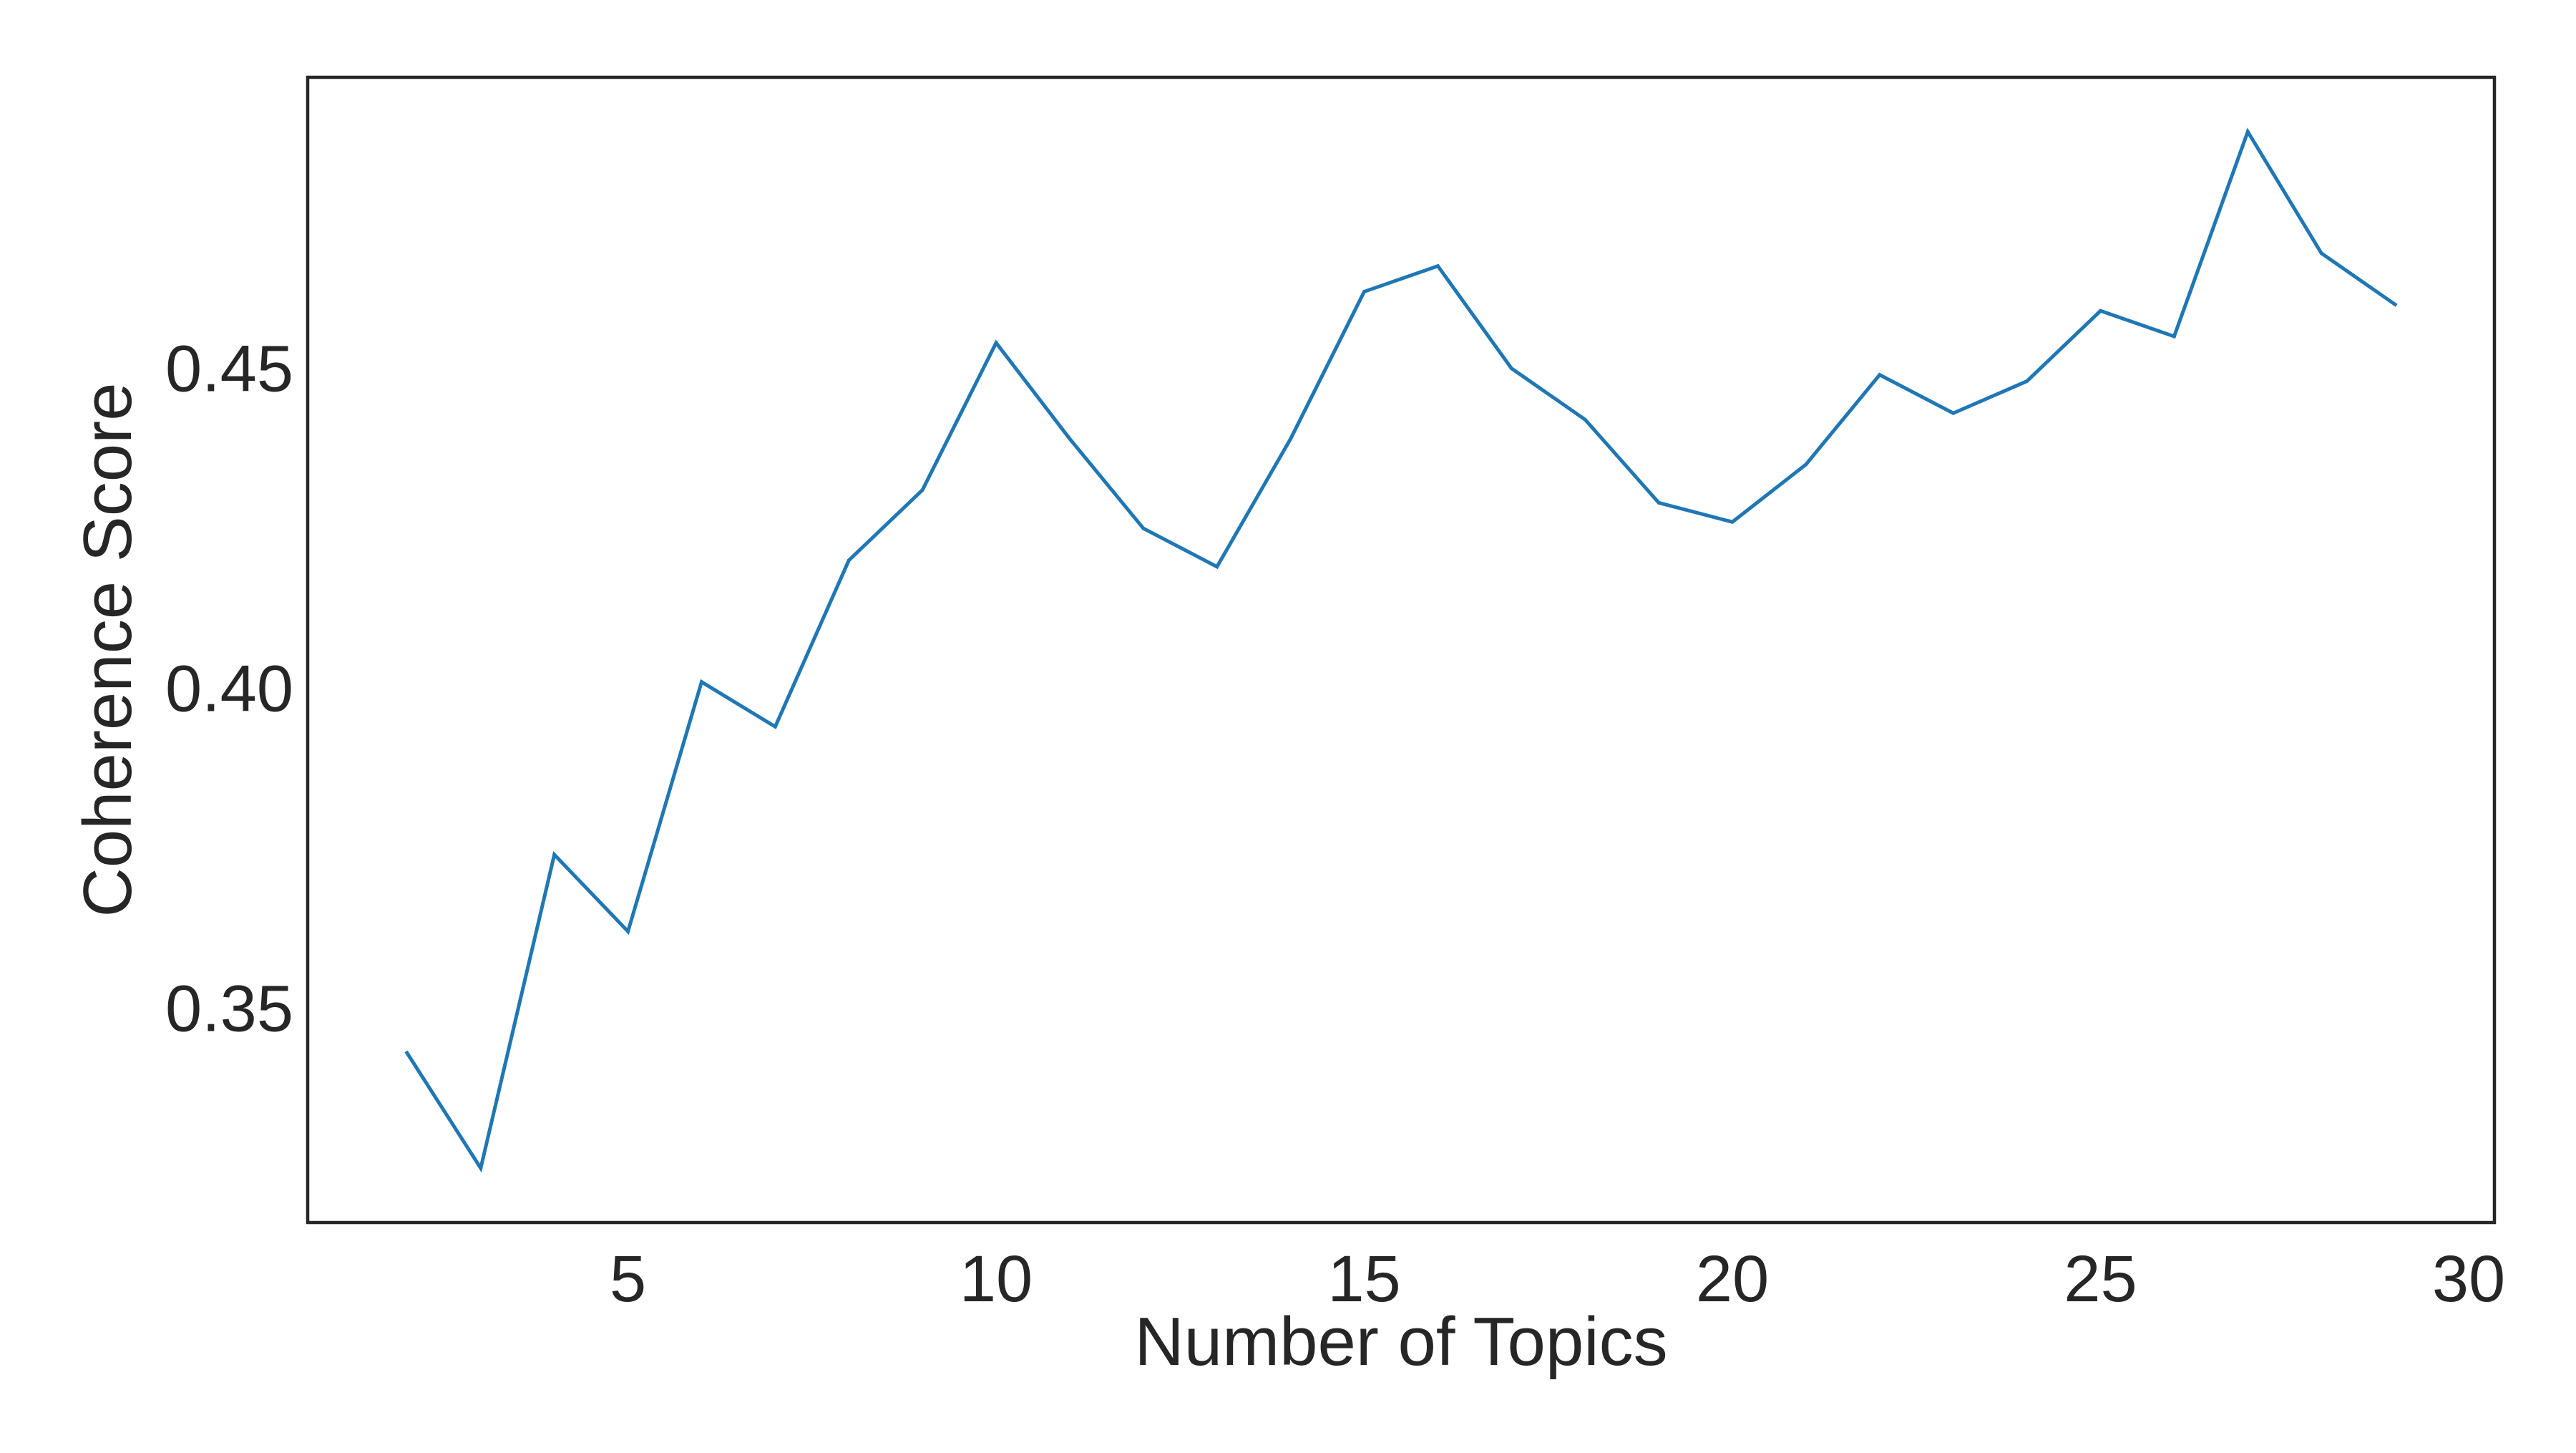 Image resolution: width=2576 pixels, height=1453 pixels. Describe the element at coordinates (628, 1279) in the screenshot. I see `x-tick-label: 5` at that location.